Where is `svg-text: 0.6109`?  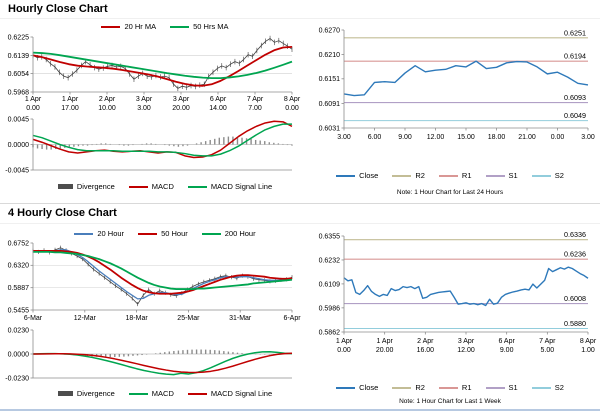
svg-text: 0.6109 is located at coordinates (330, 284).